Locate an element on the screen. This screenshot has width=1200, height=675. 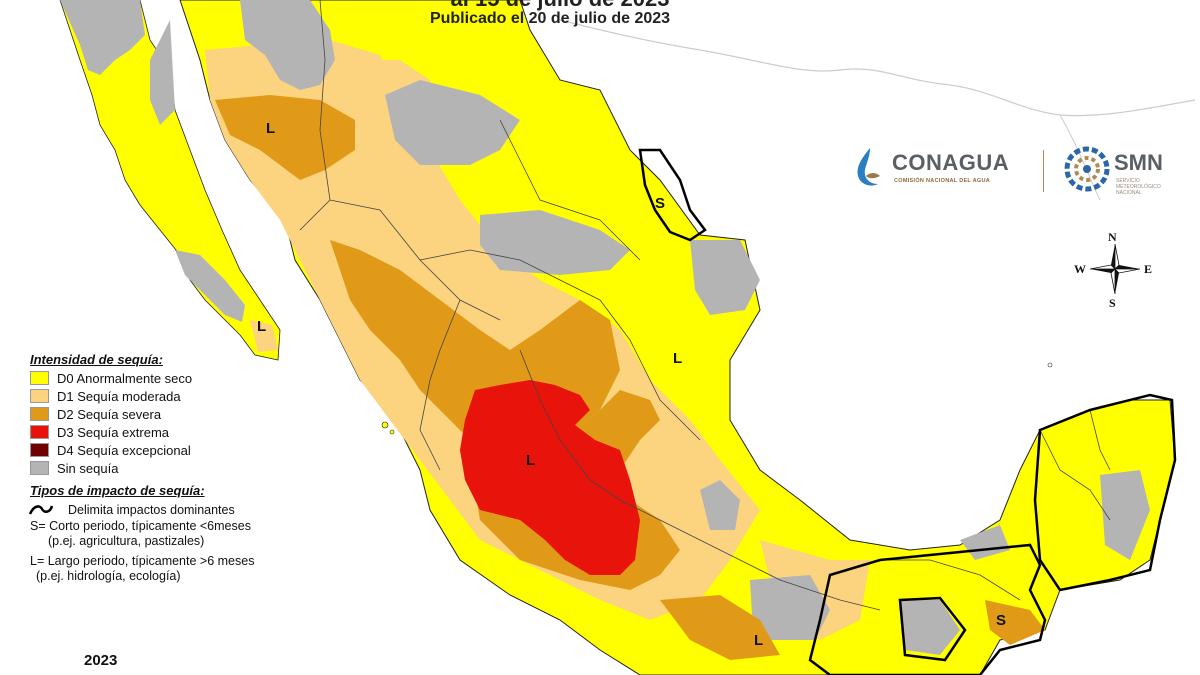
impact-line-entry: Delimita impactos dominantes is located at coordinates (178, 510).